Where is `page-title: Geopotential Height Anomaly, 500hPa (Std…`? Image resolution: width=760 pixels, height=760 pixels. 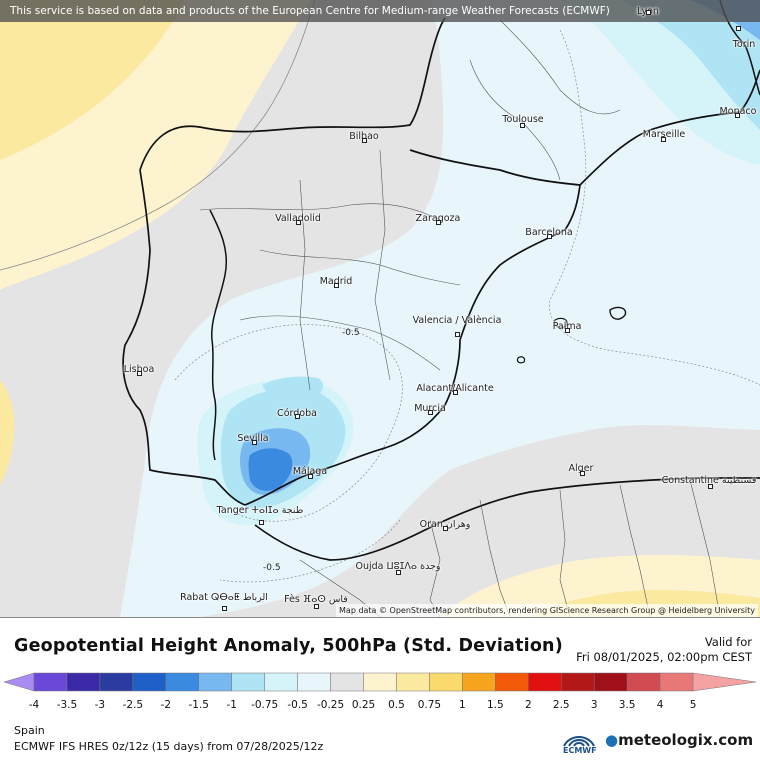
page-title: Geopotential Height Anomaly, 500hPa (Std… is located at coordinates (288, 646).